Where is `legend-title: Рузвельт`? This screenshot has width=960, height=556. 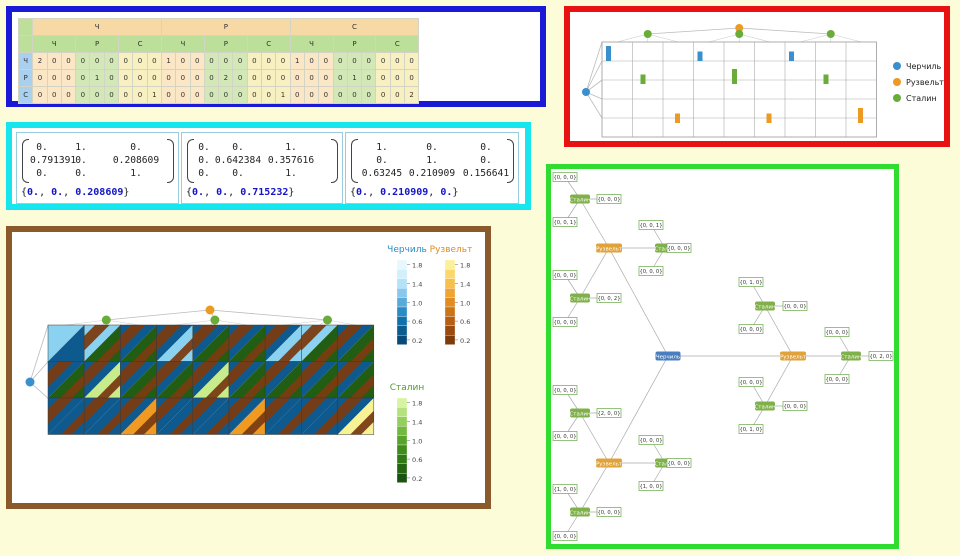
legend-title: Рузвельт is located at coordinates (451, 250).